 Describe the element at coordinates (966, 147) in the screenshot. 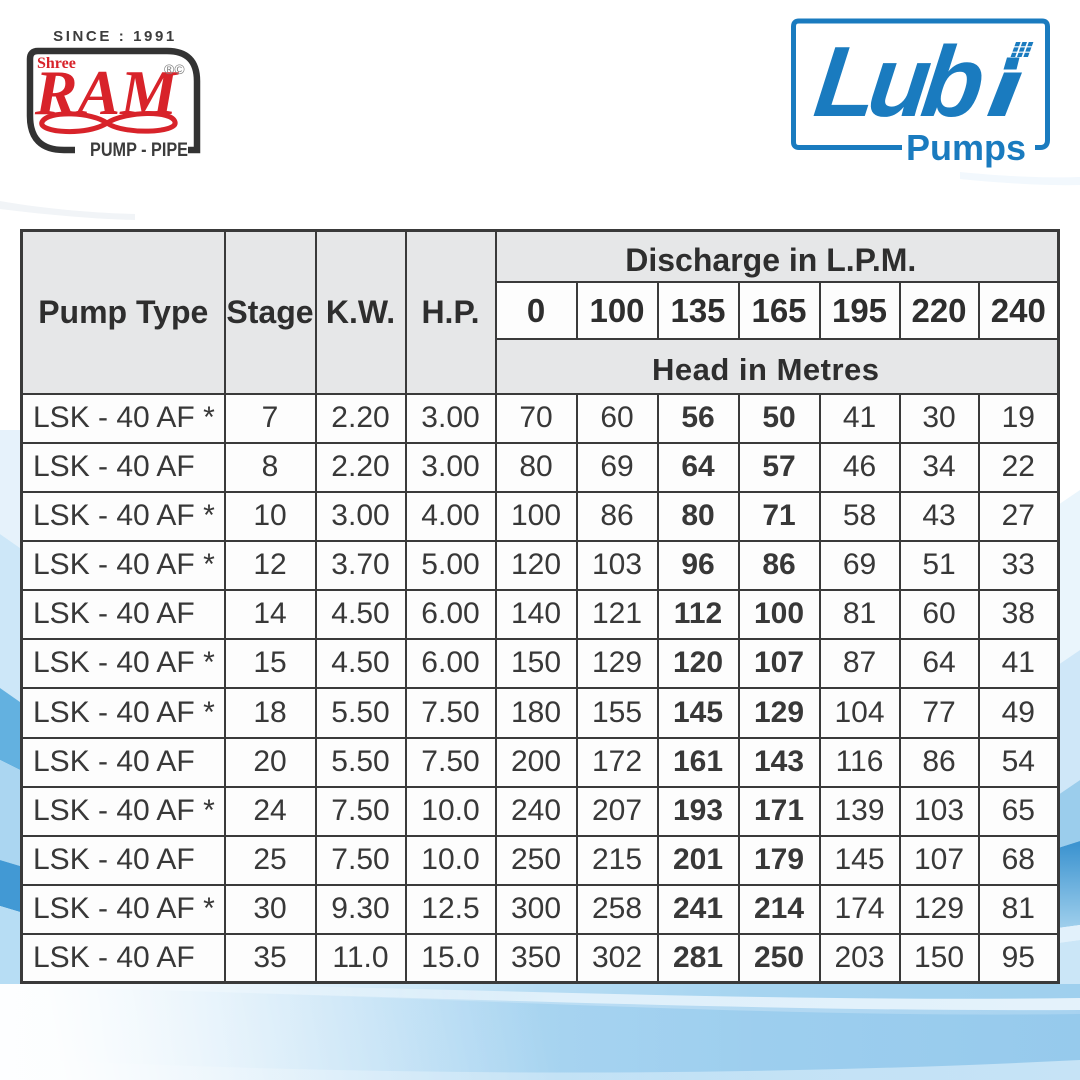

I see `svg-text: Pumps` at that location.